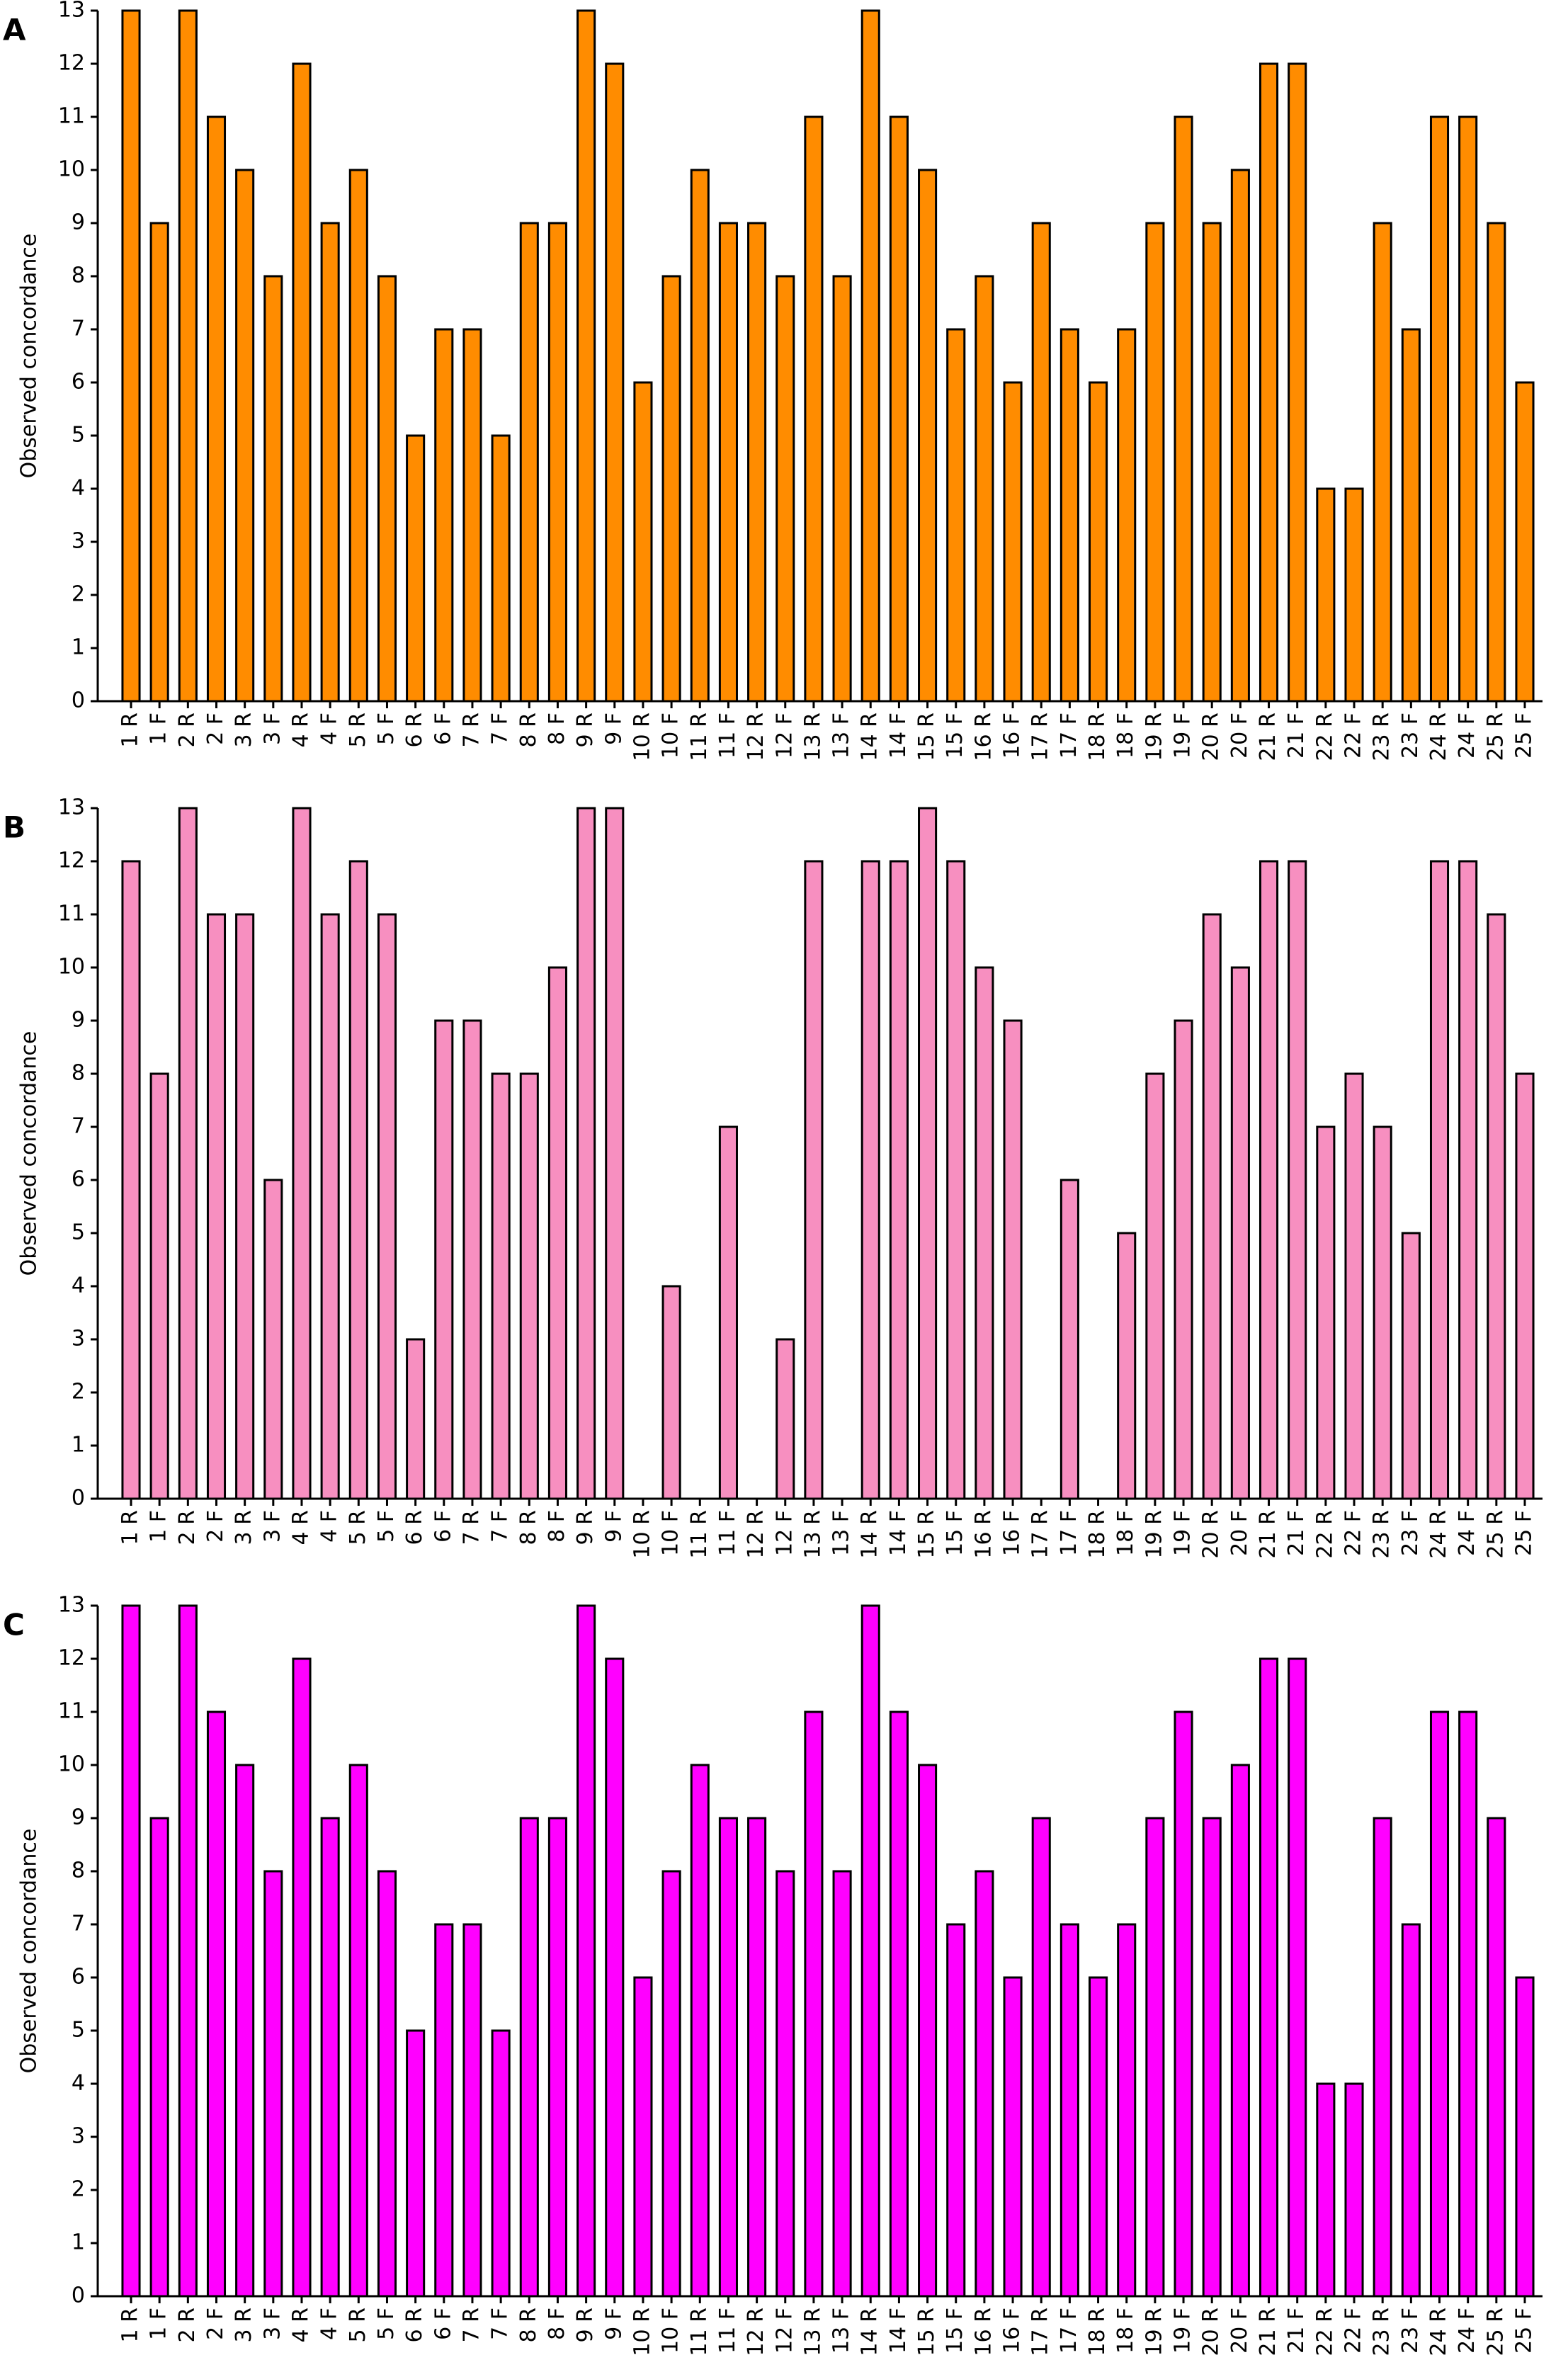 The width and height of the screenshot is (1568, 2372). Describe the element at coordinates (955, 736) in the screenshot. I see `x-tick-label: 15 F` at that location.